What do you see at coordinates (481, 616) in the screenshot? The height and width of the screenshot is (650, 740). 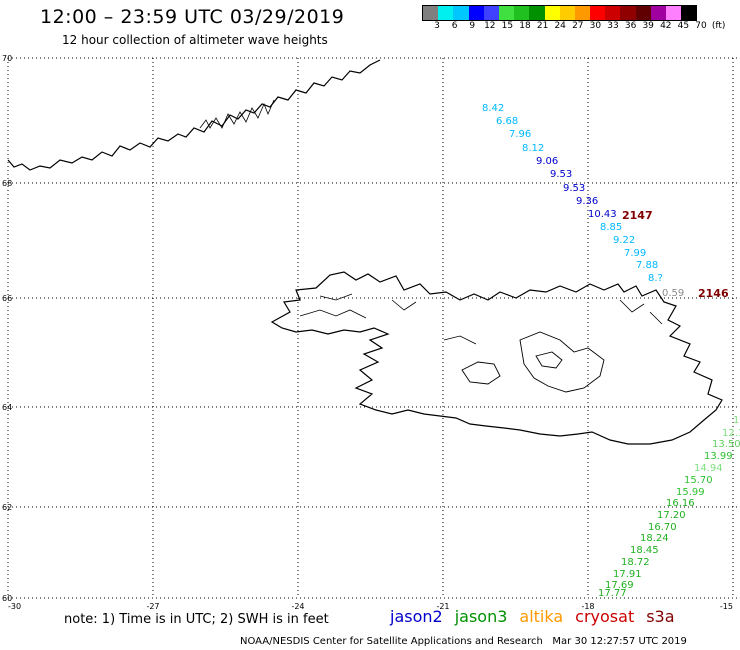 I see `satellite-legend-item: jason3` at bounding box center [481, 616].